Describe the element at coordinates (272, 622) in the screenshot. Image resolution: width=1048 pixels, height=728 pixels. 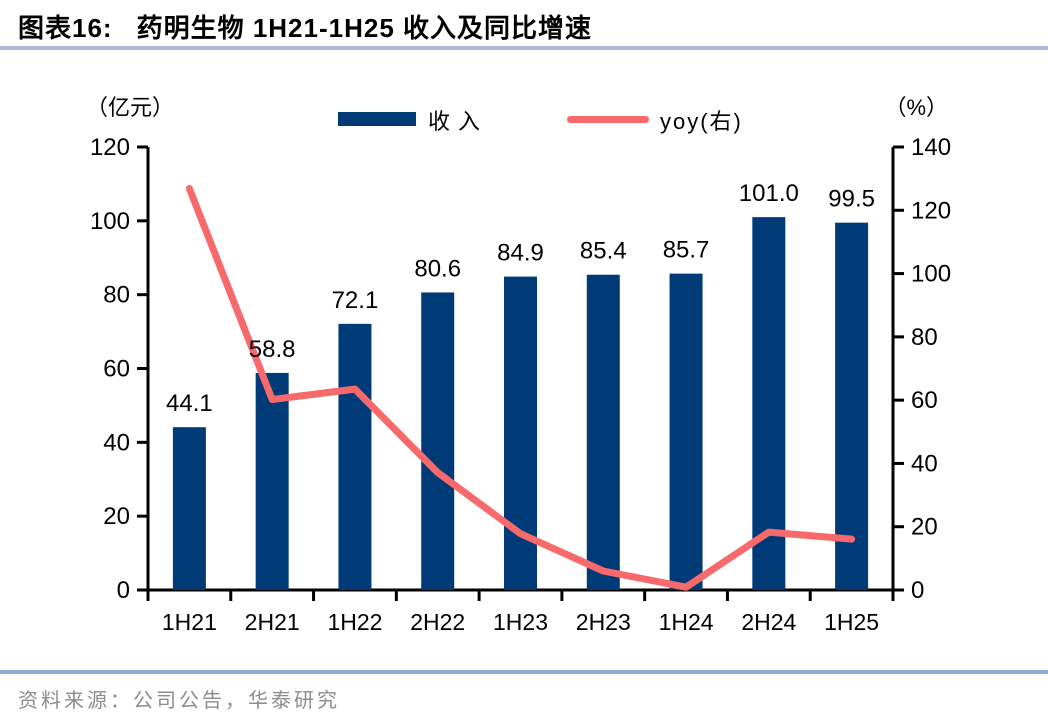
I see `x-axis-label: 2H21` at that location.